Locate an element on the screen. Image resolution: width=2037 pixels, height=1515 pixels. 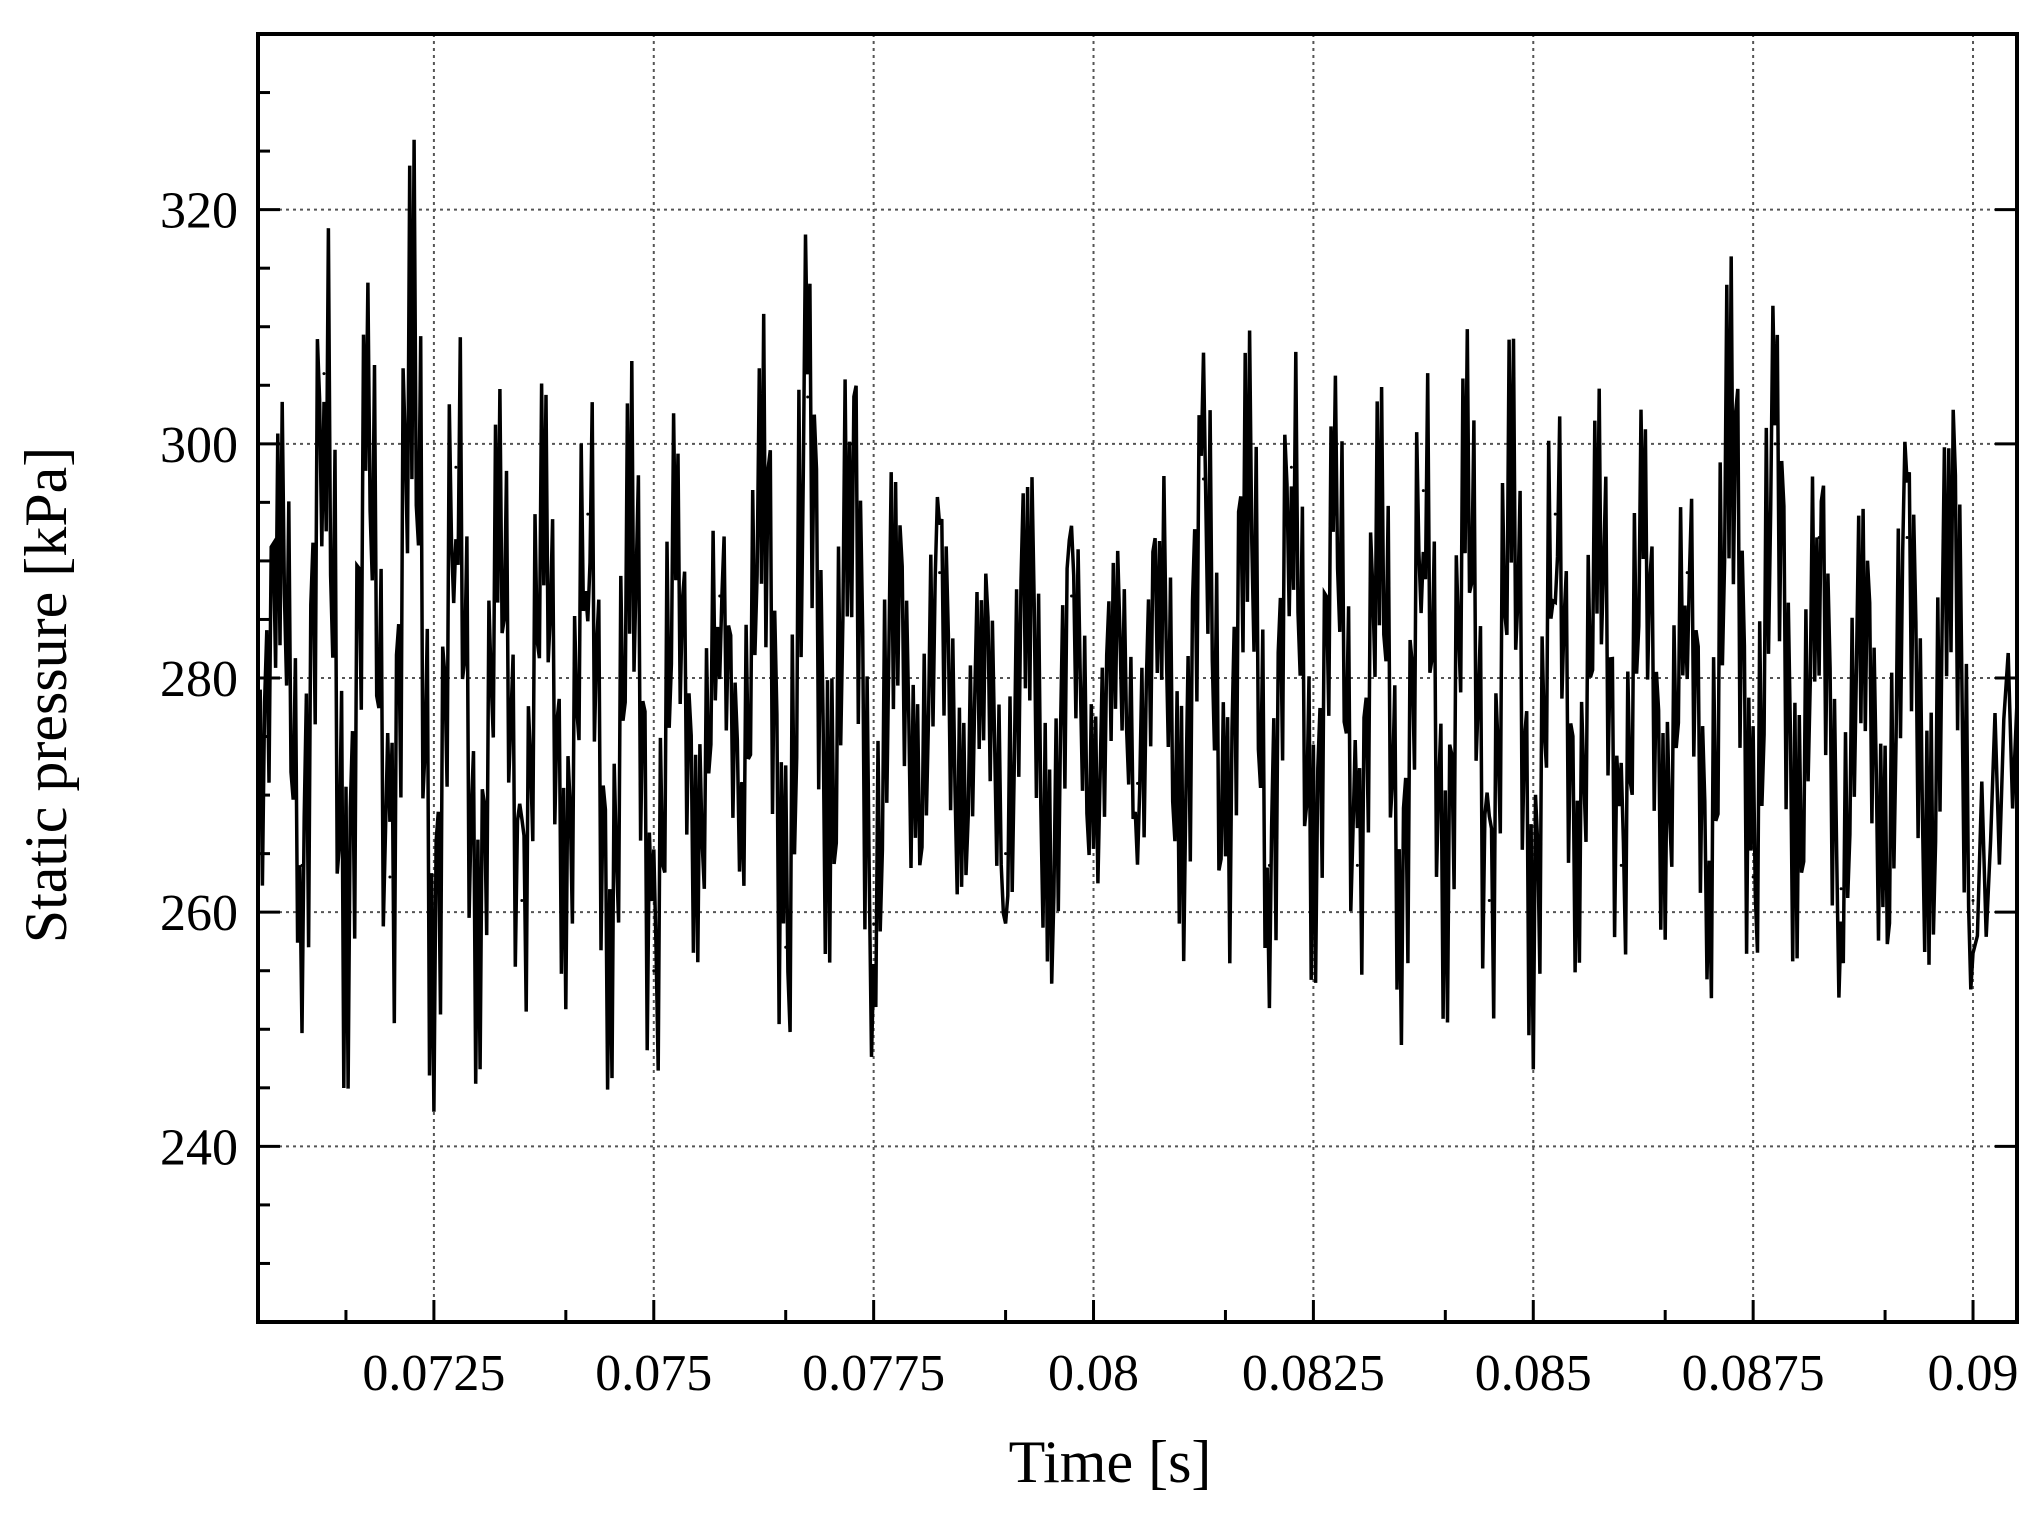
x-tick-label: 0.09 is located at coordinates (1973, 1373).